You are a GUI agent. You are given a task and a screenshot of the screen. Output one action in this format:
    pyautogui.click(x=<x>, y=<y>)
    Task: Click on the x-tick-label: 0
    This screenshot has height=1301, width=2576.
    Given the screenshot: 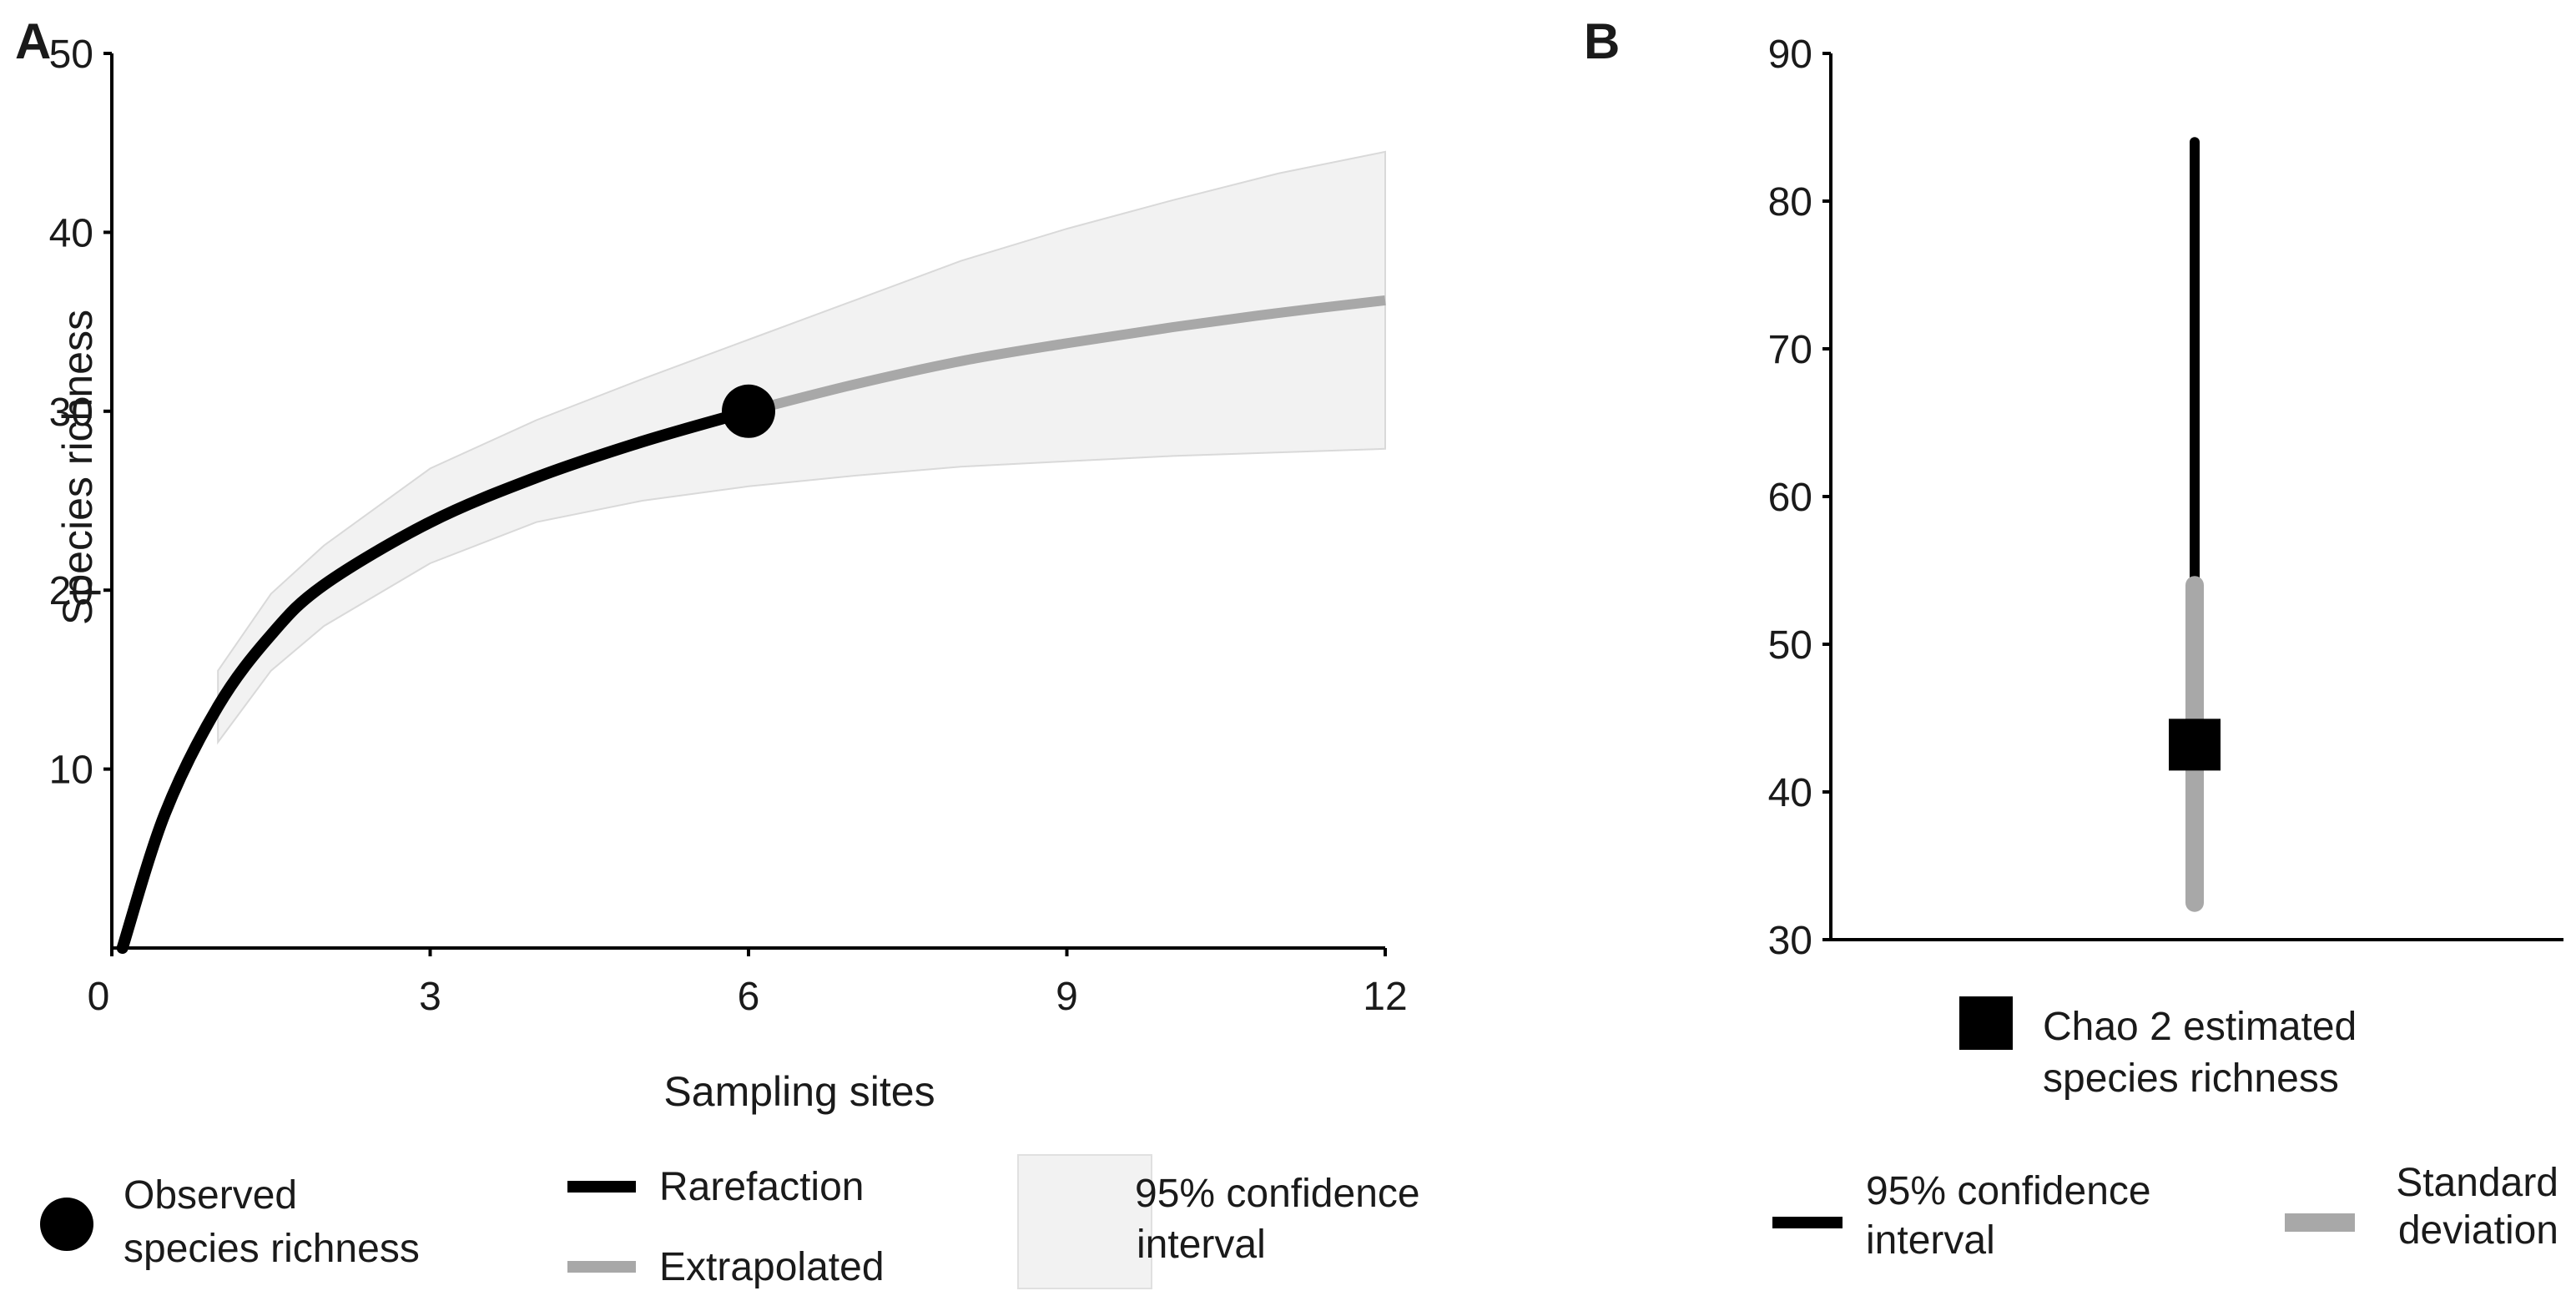 What is the action you would take?
    pyautogui.click(x=99, y=997)
    